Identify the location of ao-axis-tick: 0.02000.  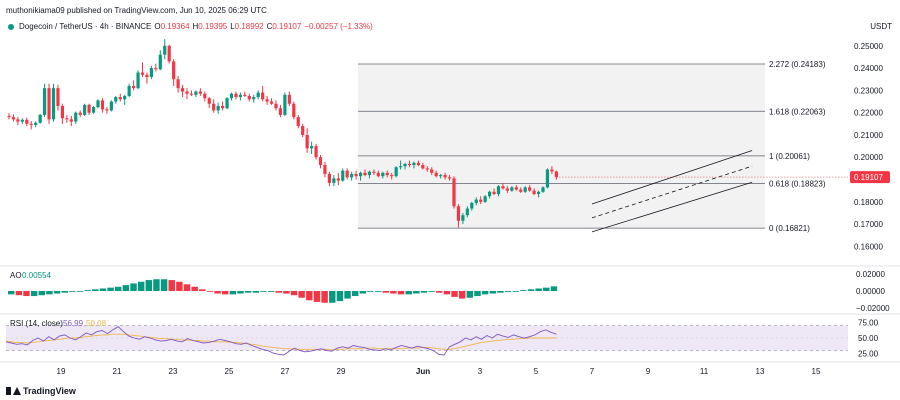
(870, 274).